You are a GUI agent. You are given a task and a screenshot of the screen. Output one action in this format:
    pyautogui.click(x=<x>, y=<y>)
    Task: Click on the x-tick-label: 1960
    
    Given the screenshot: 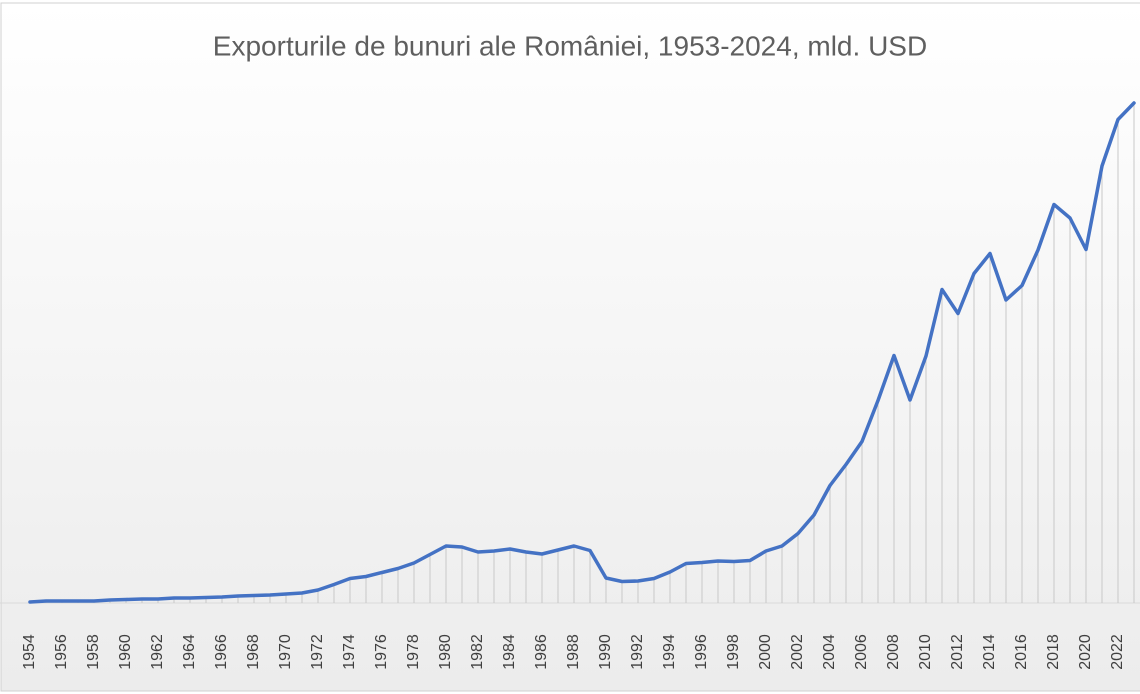 What is the action you would take?
    pyautogui.click(x=125, y=652)
    